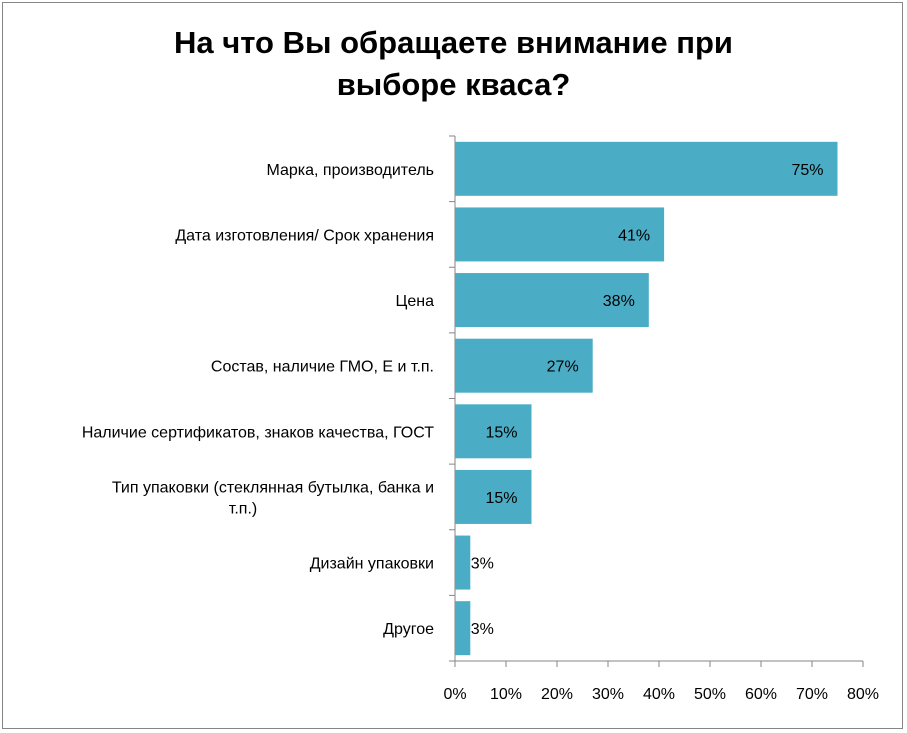 The image size is (907, 733). I want to click on x-tick-label: 10%, so click(506, 694).